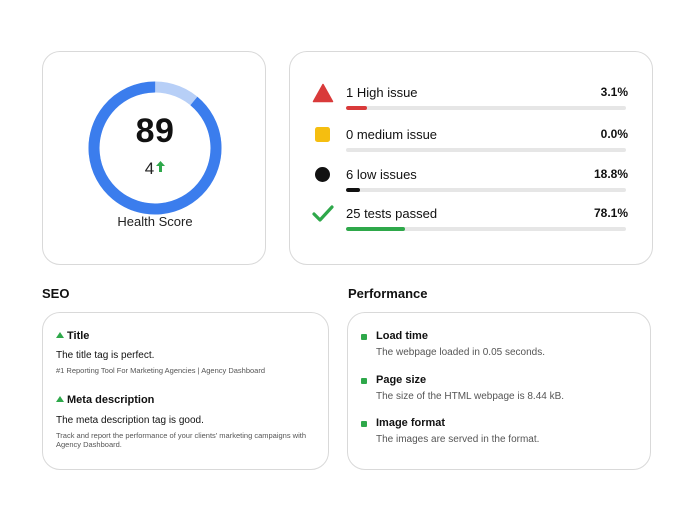 Image resolution: width=694 pixels, height=520 pixels. I want to click on performance-item-heading: Page size, so click(401, 380).